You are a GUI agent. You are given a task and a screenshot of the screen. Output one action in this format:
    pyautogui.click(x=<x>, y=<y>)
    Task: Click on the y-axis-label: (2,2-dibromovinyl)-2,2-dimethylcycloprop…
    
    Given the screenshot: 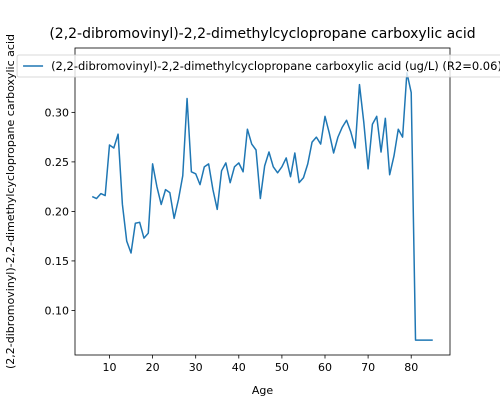 What is the action you would take?
    pyautogui.click(x=10, y=201)
    